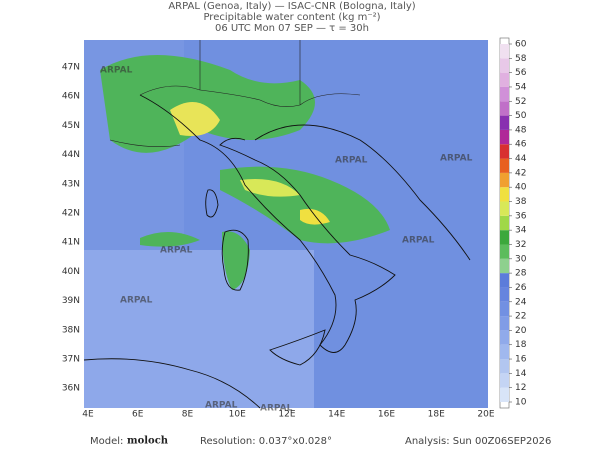  Describe the element at coordinates (71, 360) in the screenshot. I see `lat-label: 37N` at that location.